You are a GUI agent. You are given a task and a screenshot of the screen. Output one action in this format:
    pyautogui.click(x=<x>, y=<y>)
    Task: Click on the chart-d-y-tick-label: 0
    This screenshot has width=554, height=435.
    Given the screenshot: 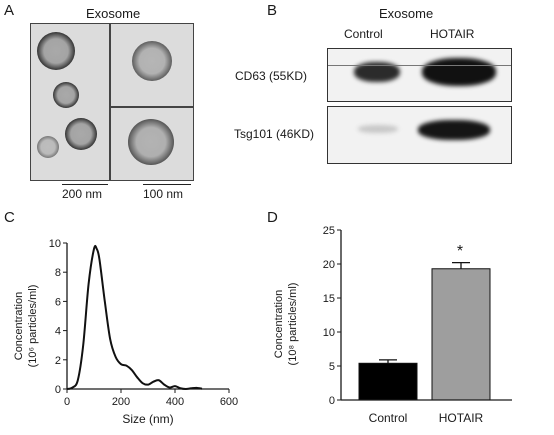 What is the action you would take?
    pyautogui.click(x=332, y=401)
    